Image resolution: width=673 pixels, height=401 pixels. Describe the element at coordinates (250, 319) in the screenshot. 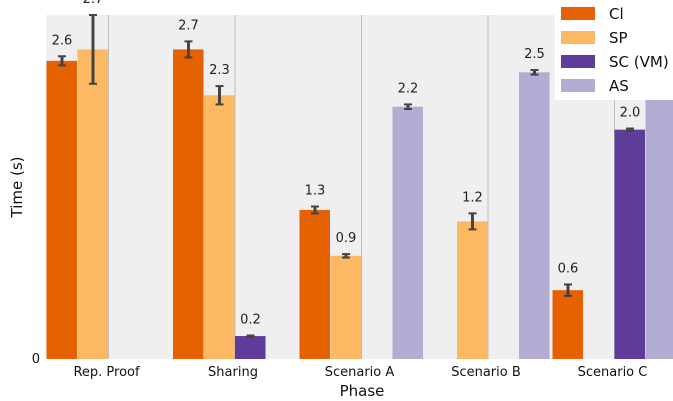

I see `data-label-sc-vm-sharing: 0.2` at that location.